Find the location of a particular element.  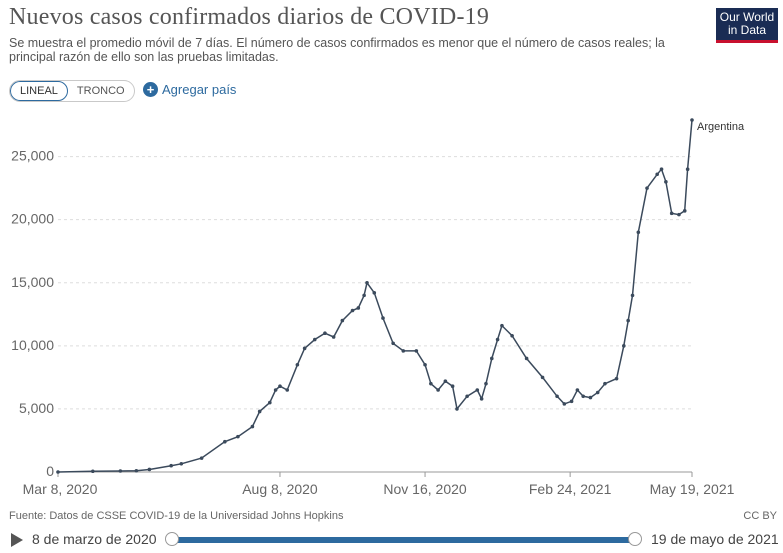

owid-logo: Our World in Data is located at coordinates (747, 25).